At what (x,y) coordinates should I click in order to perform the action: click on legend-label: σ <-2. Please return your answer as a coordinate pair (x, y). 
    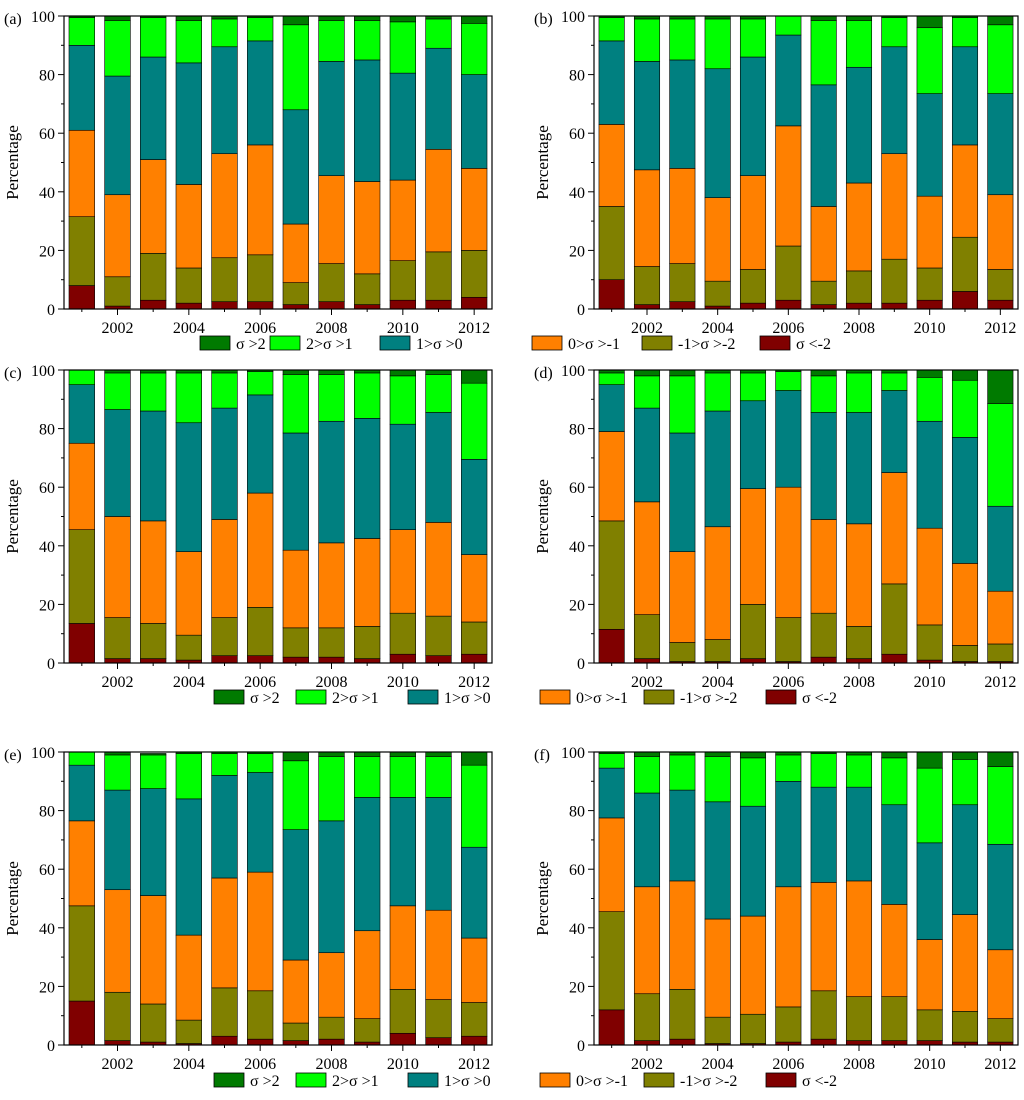
    Looking at the image, I should click on (819, 698).